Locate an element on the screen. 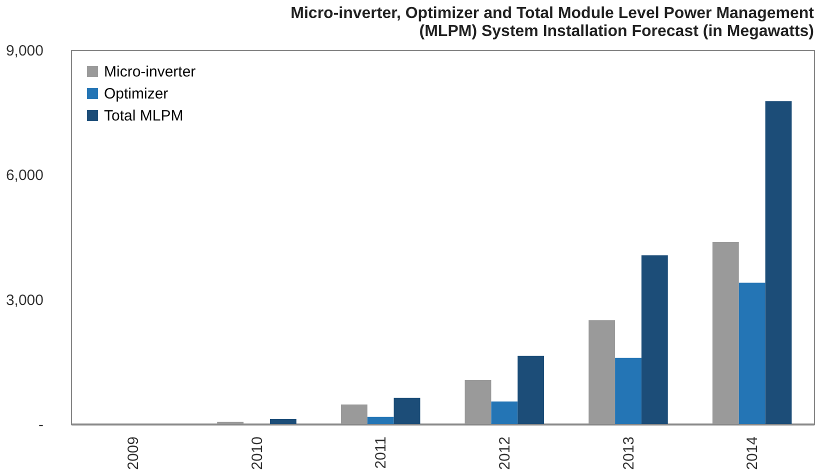  y-tick-label: 9,000 is located at coordinates (25, 51).